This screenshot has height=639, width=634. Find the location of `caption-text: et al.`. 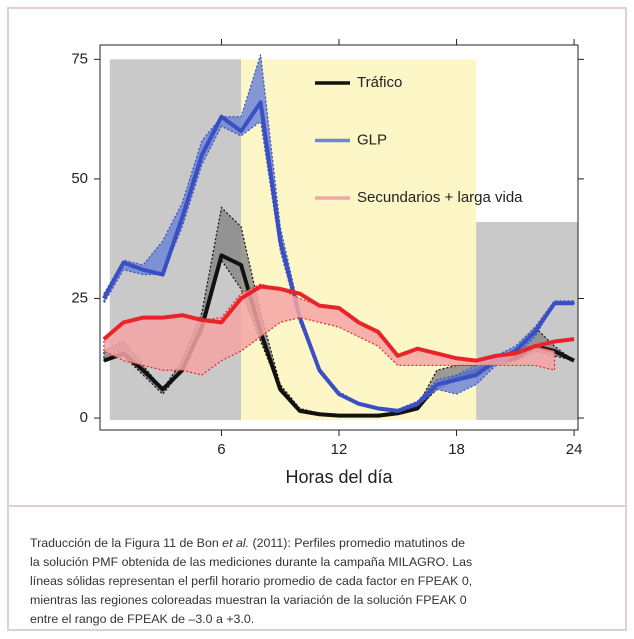

caption-text: et al. is located at coordinates (236, 543).